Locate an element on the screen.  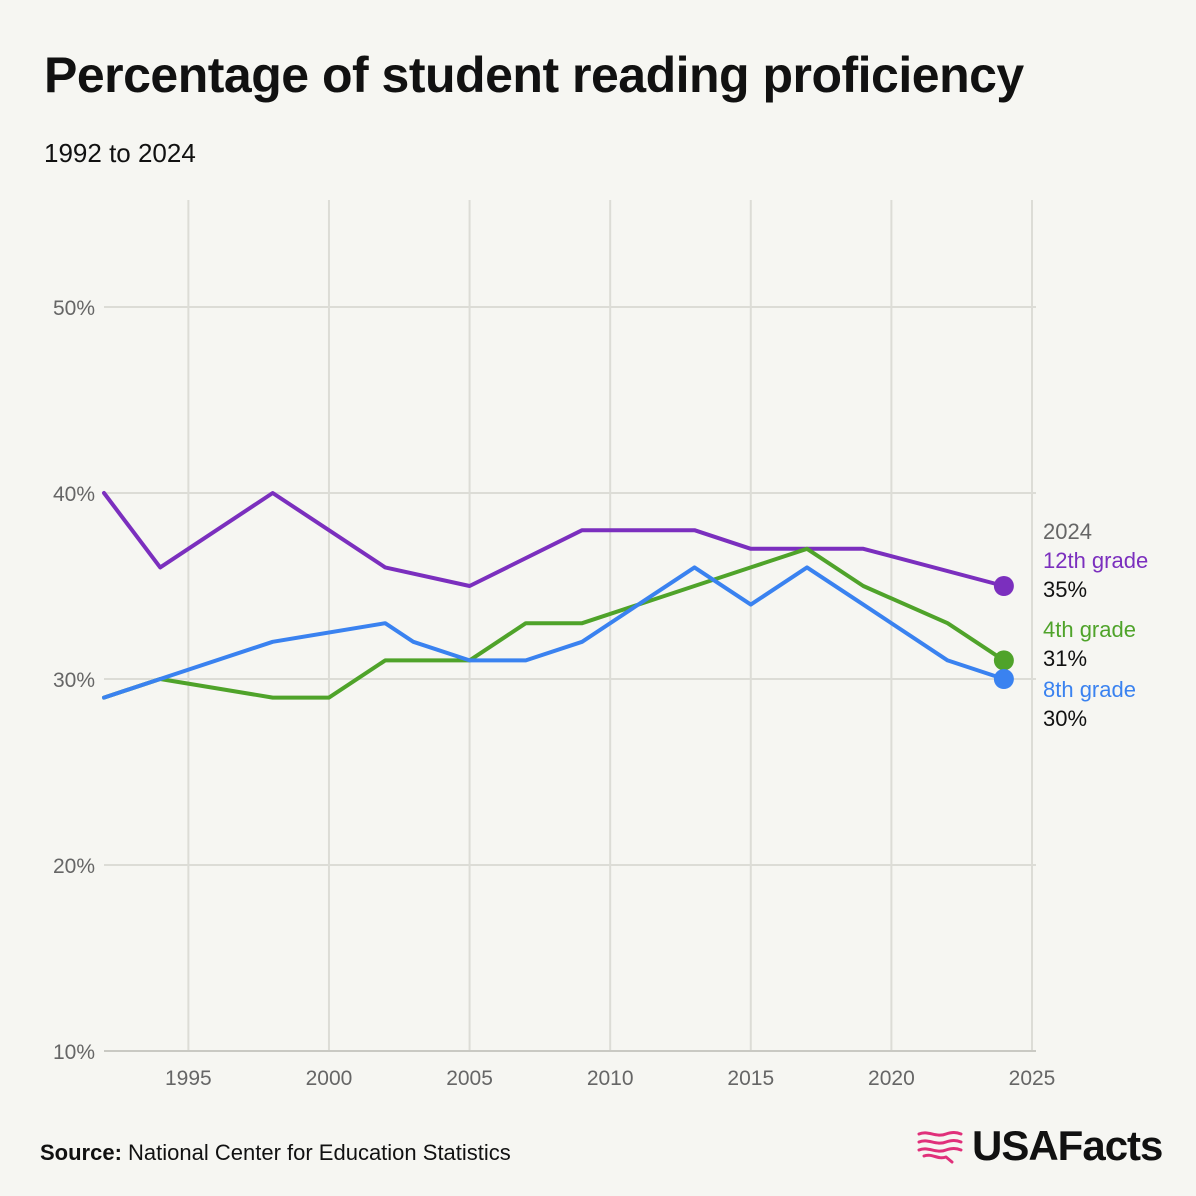
y-tick-label-10: 10% is located at coordinates (74, 1052).